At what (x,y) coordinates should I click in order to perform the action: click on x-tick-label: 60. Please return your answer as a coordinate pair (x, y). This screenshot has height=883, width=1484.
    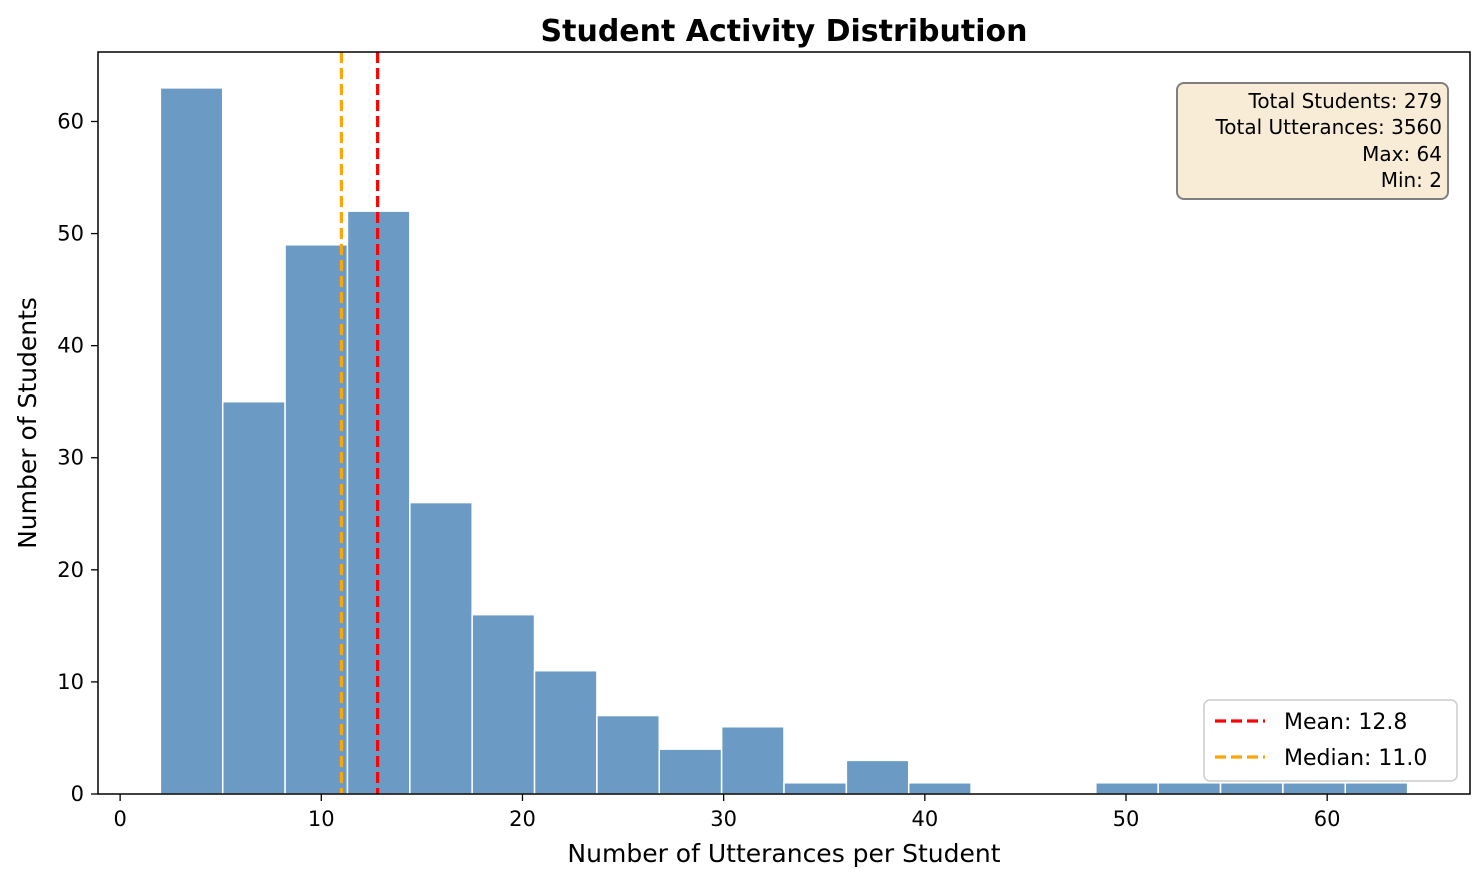
    Looking at the image, I should click on (1327, 819).